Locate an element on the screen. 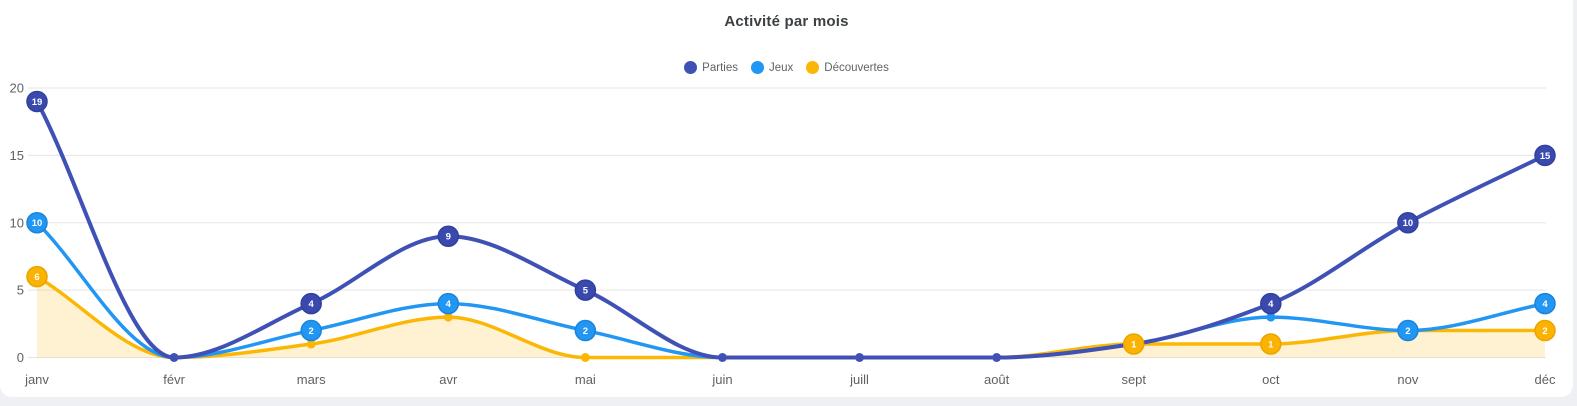  data-label-jeux-mars: 2 is located at coordinates (311, 330).